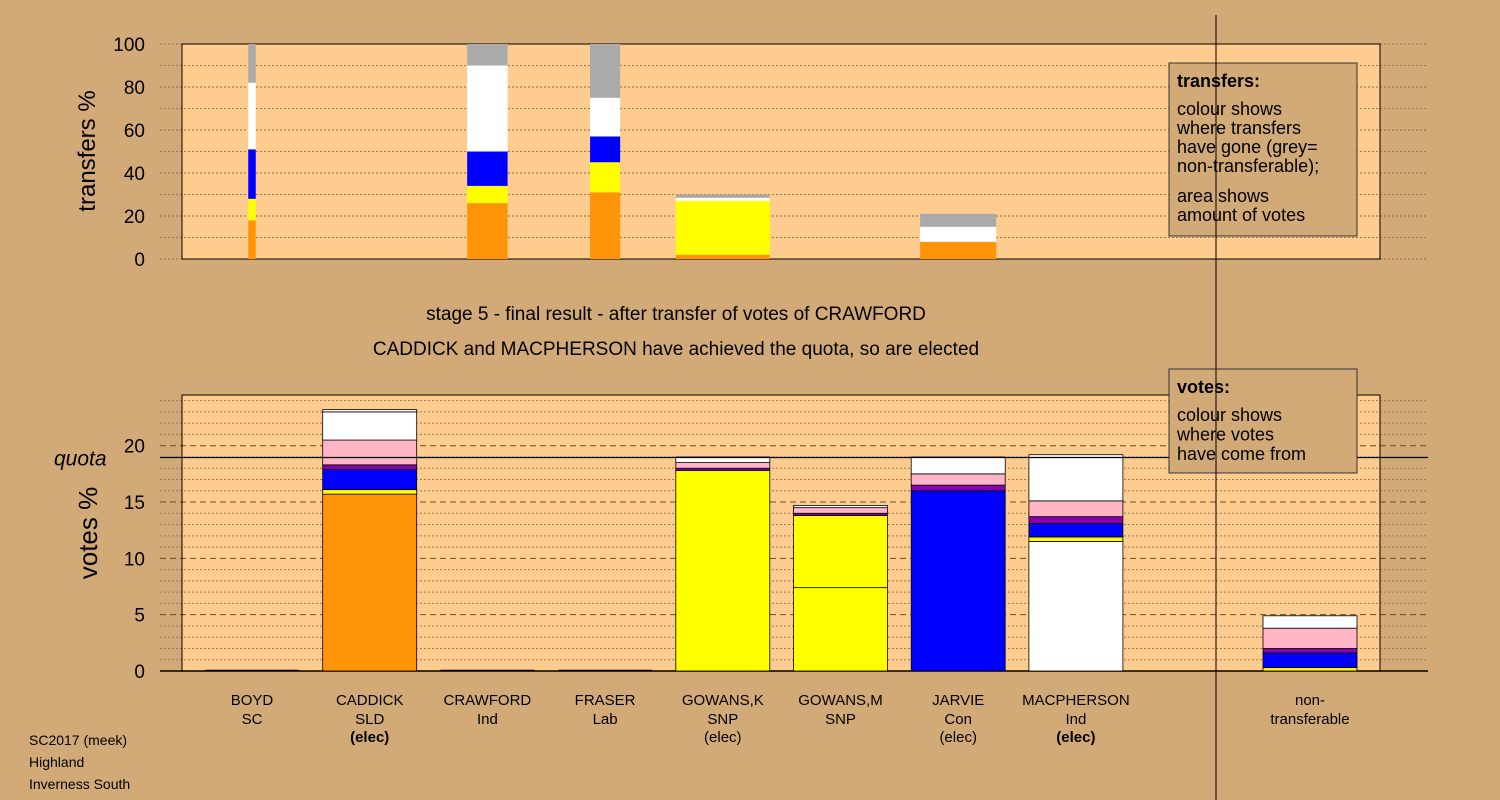 The width and height of the screenshot is (1500, 800). Describe the element at coordinates (252, 719) in the screenshot. I see `candidate-party-label: SC` at that location.